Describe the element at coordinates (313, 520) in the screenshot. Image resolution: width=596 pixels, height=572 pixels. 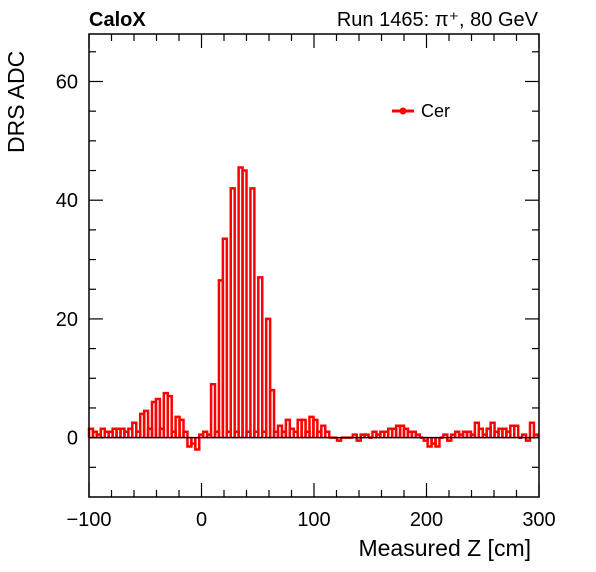
I see `x-tick-label: 100` at that location.